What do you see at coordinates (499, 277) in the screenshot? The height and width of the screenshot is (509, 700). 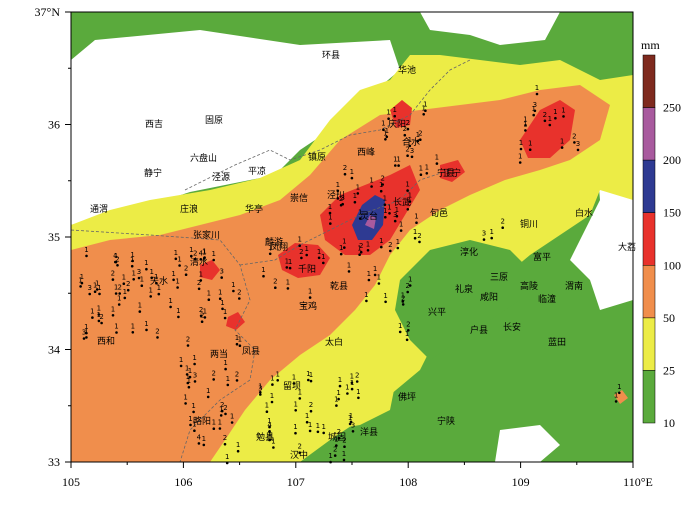 I see `city-label: 三原` at bounding box center [499, 277].